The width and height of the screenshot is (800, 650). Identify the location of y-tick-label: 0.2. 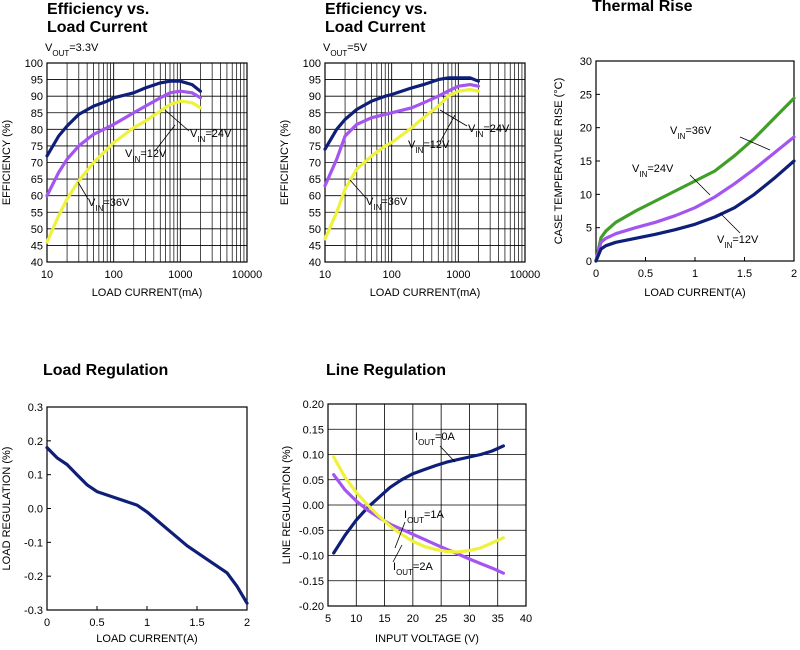
(35, 442).